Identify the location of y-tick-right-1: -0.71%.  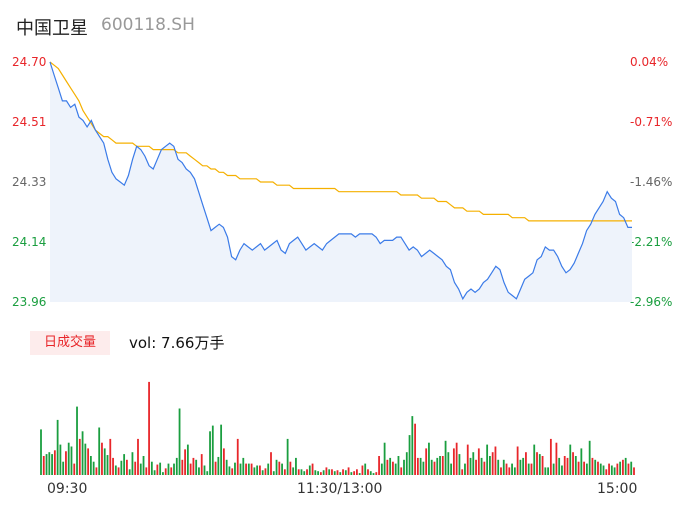
(651, 122).